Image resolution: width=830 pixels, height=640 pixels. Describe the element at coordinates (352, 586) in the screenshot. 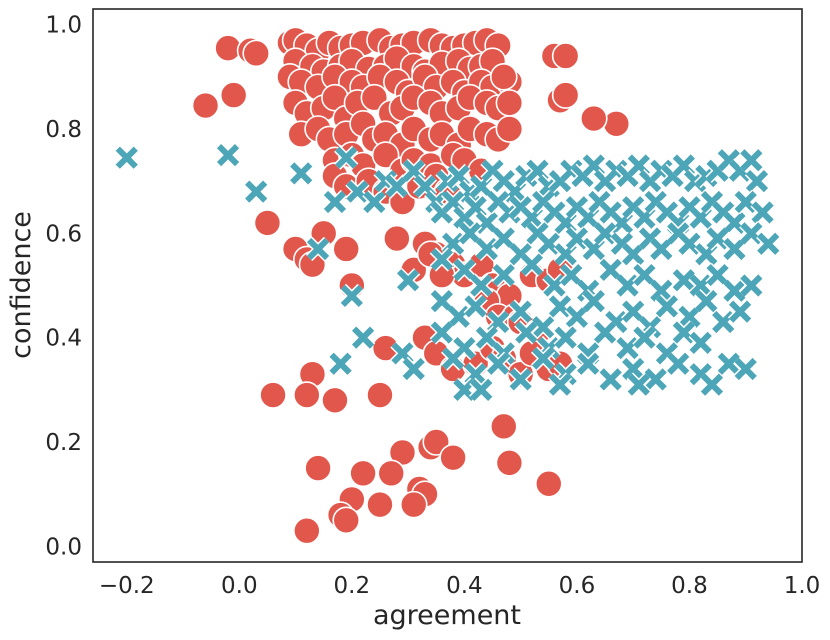

I see `x-tick-label: 0.2` at that location.